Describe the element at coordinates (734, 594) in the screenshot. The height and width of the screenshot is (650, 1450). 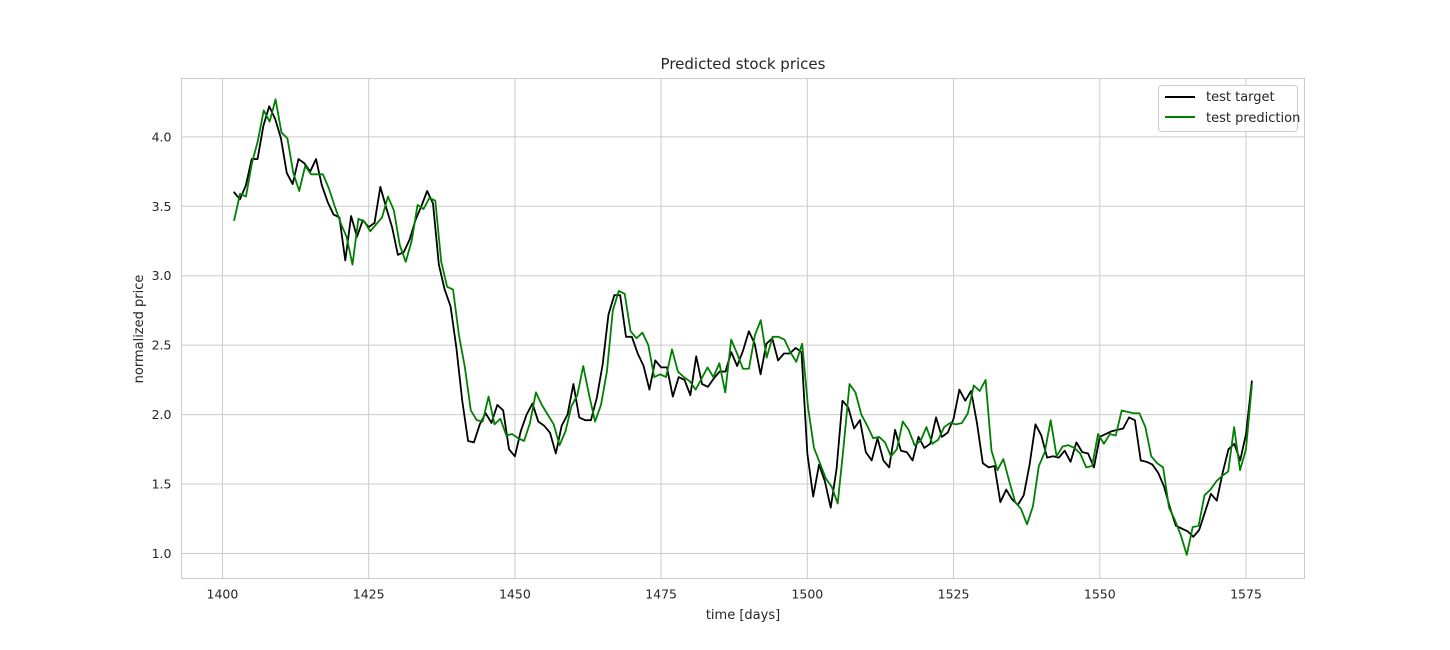
I see `x-axis: 1400 1425 1450 1475 1500 1525 1550 1575` at that location.